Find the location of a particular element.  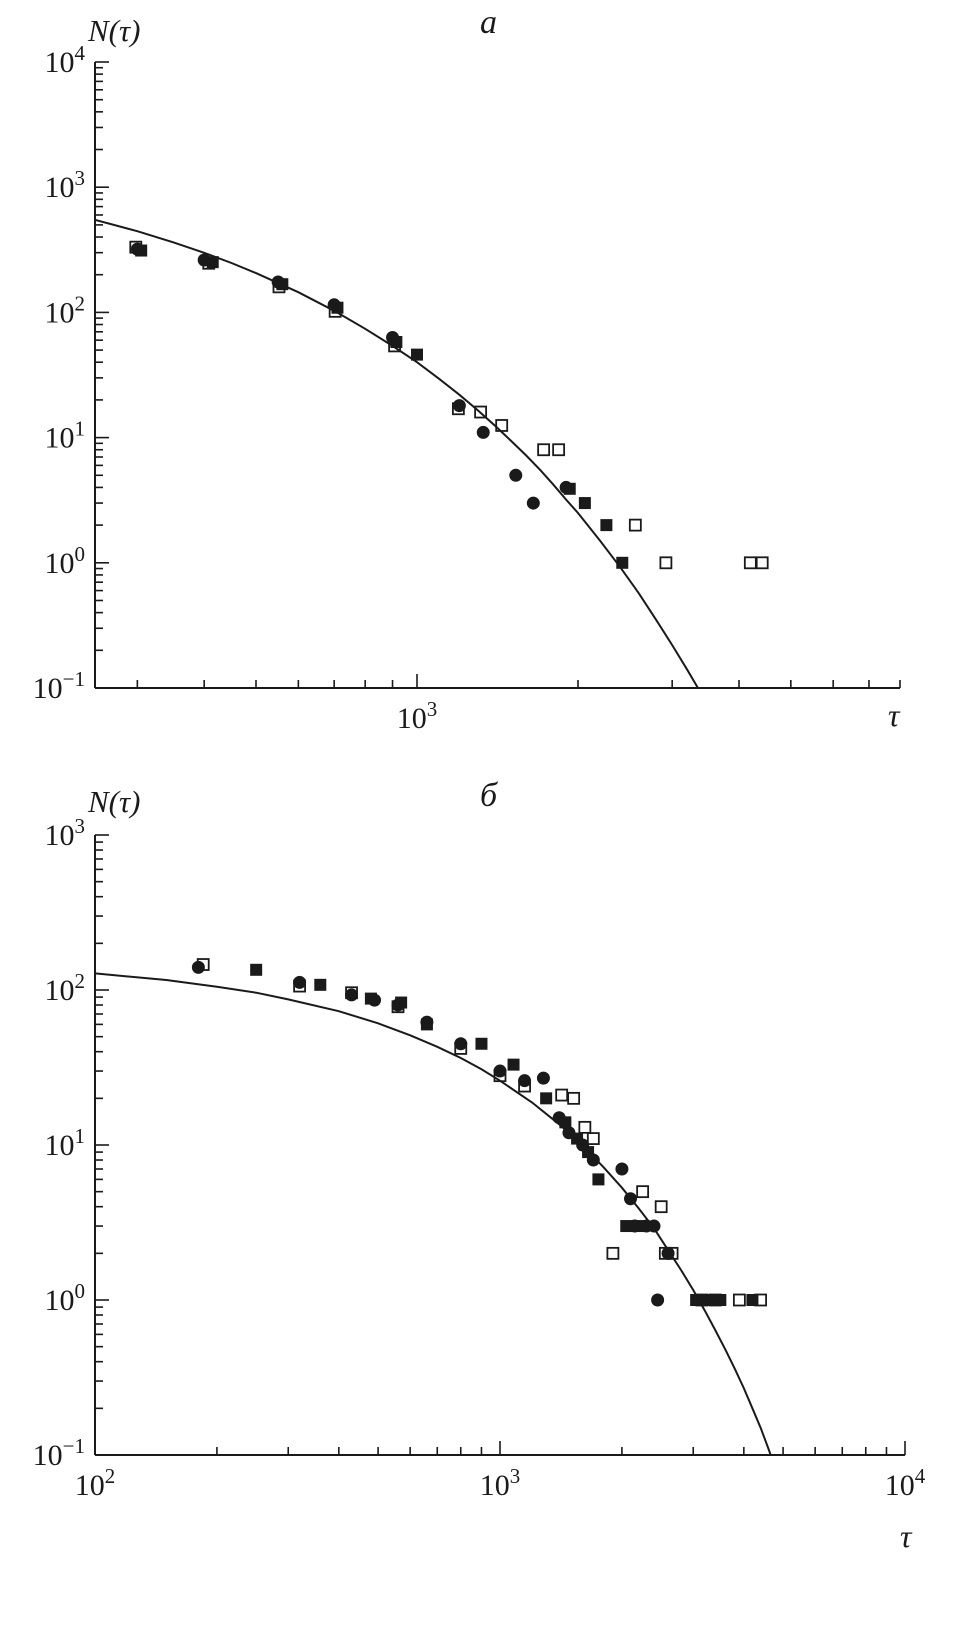

chart-b-x-axis-label: τ is located at coordinates (906, 1536).